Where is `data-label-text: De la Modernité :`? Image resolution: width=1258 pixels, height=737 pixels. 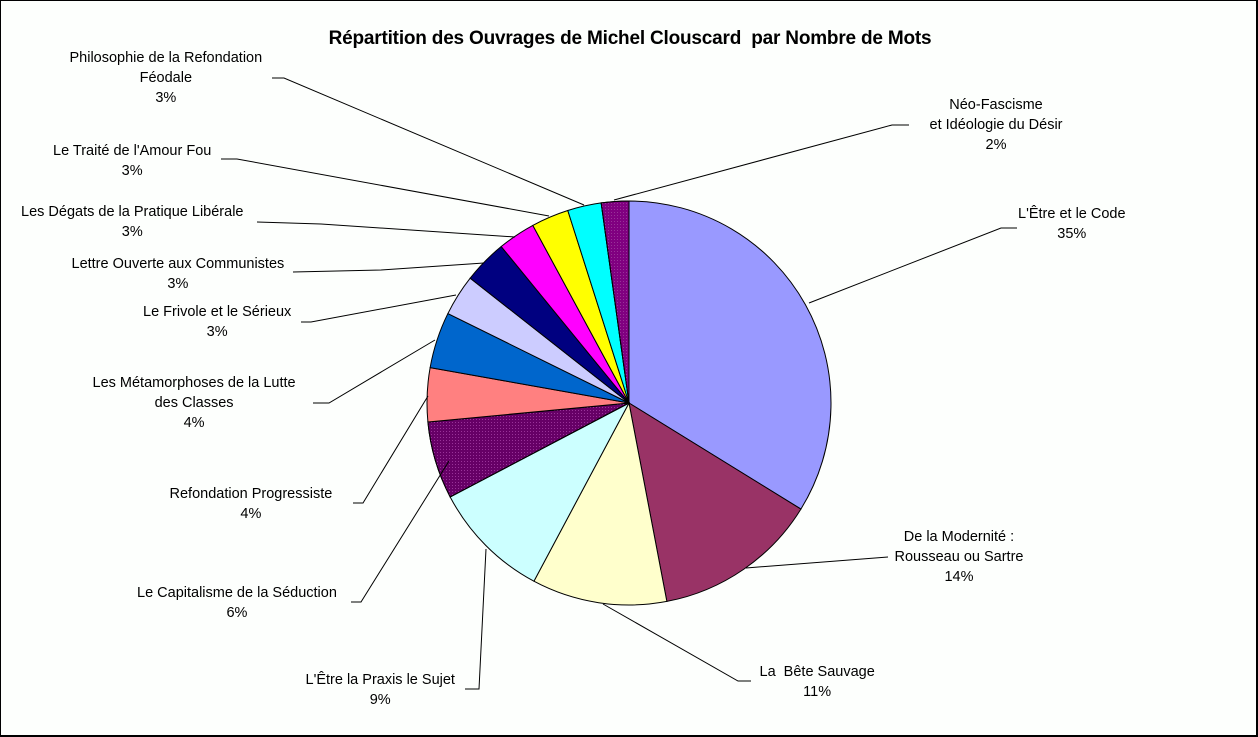
data-label-text: De la Modernité : is located at coordinates (959, 537).